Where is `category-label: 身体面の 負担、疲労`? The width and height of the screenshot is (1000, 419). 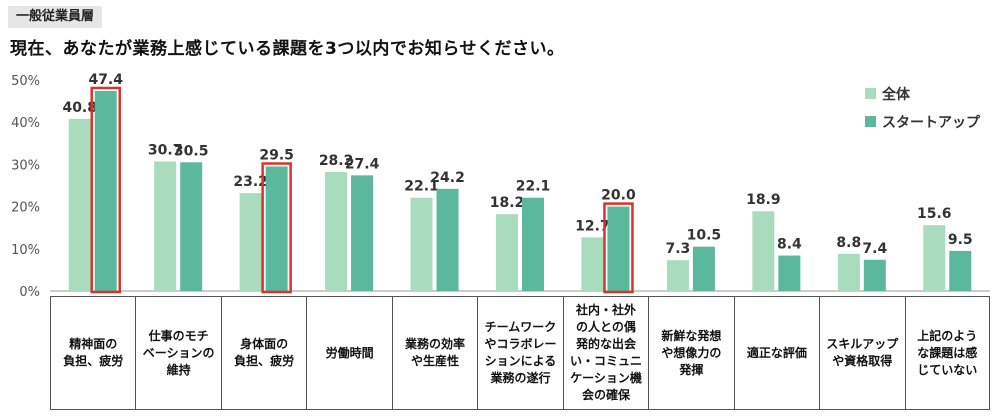
category-label: 身体面の 負担、疲労 is located at coordinates (263, 353).